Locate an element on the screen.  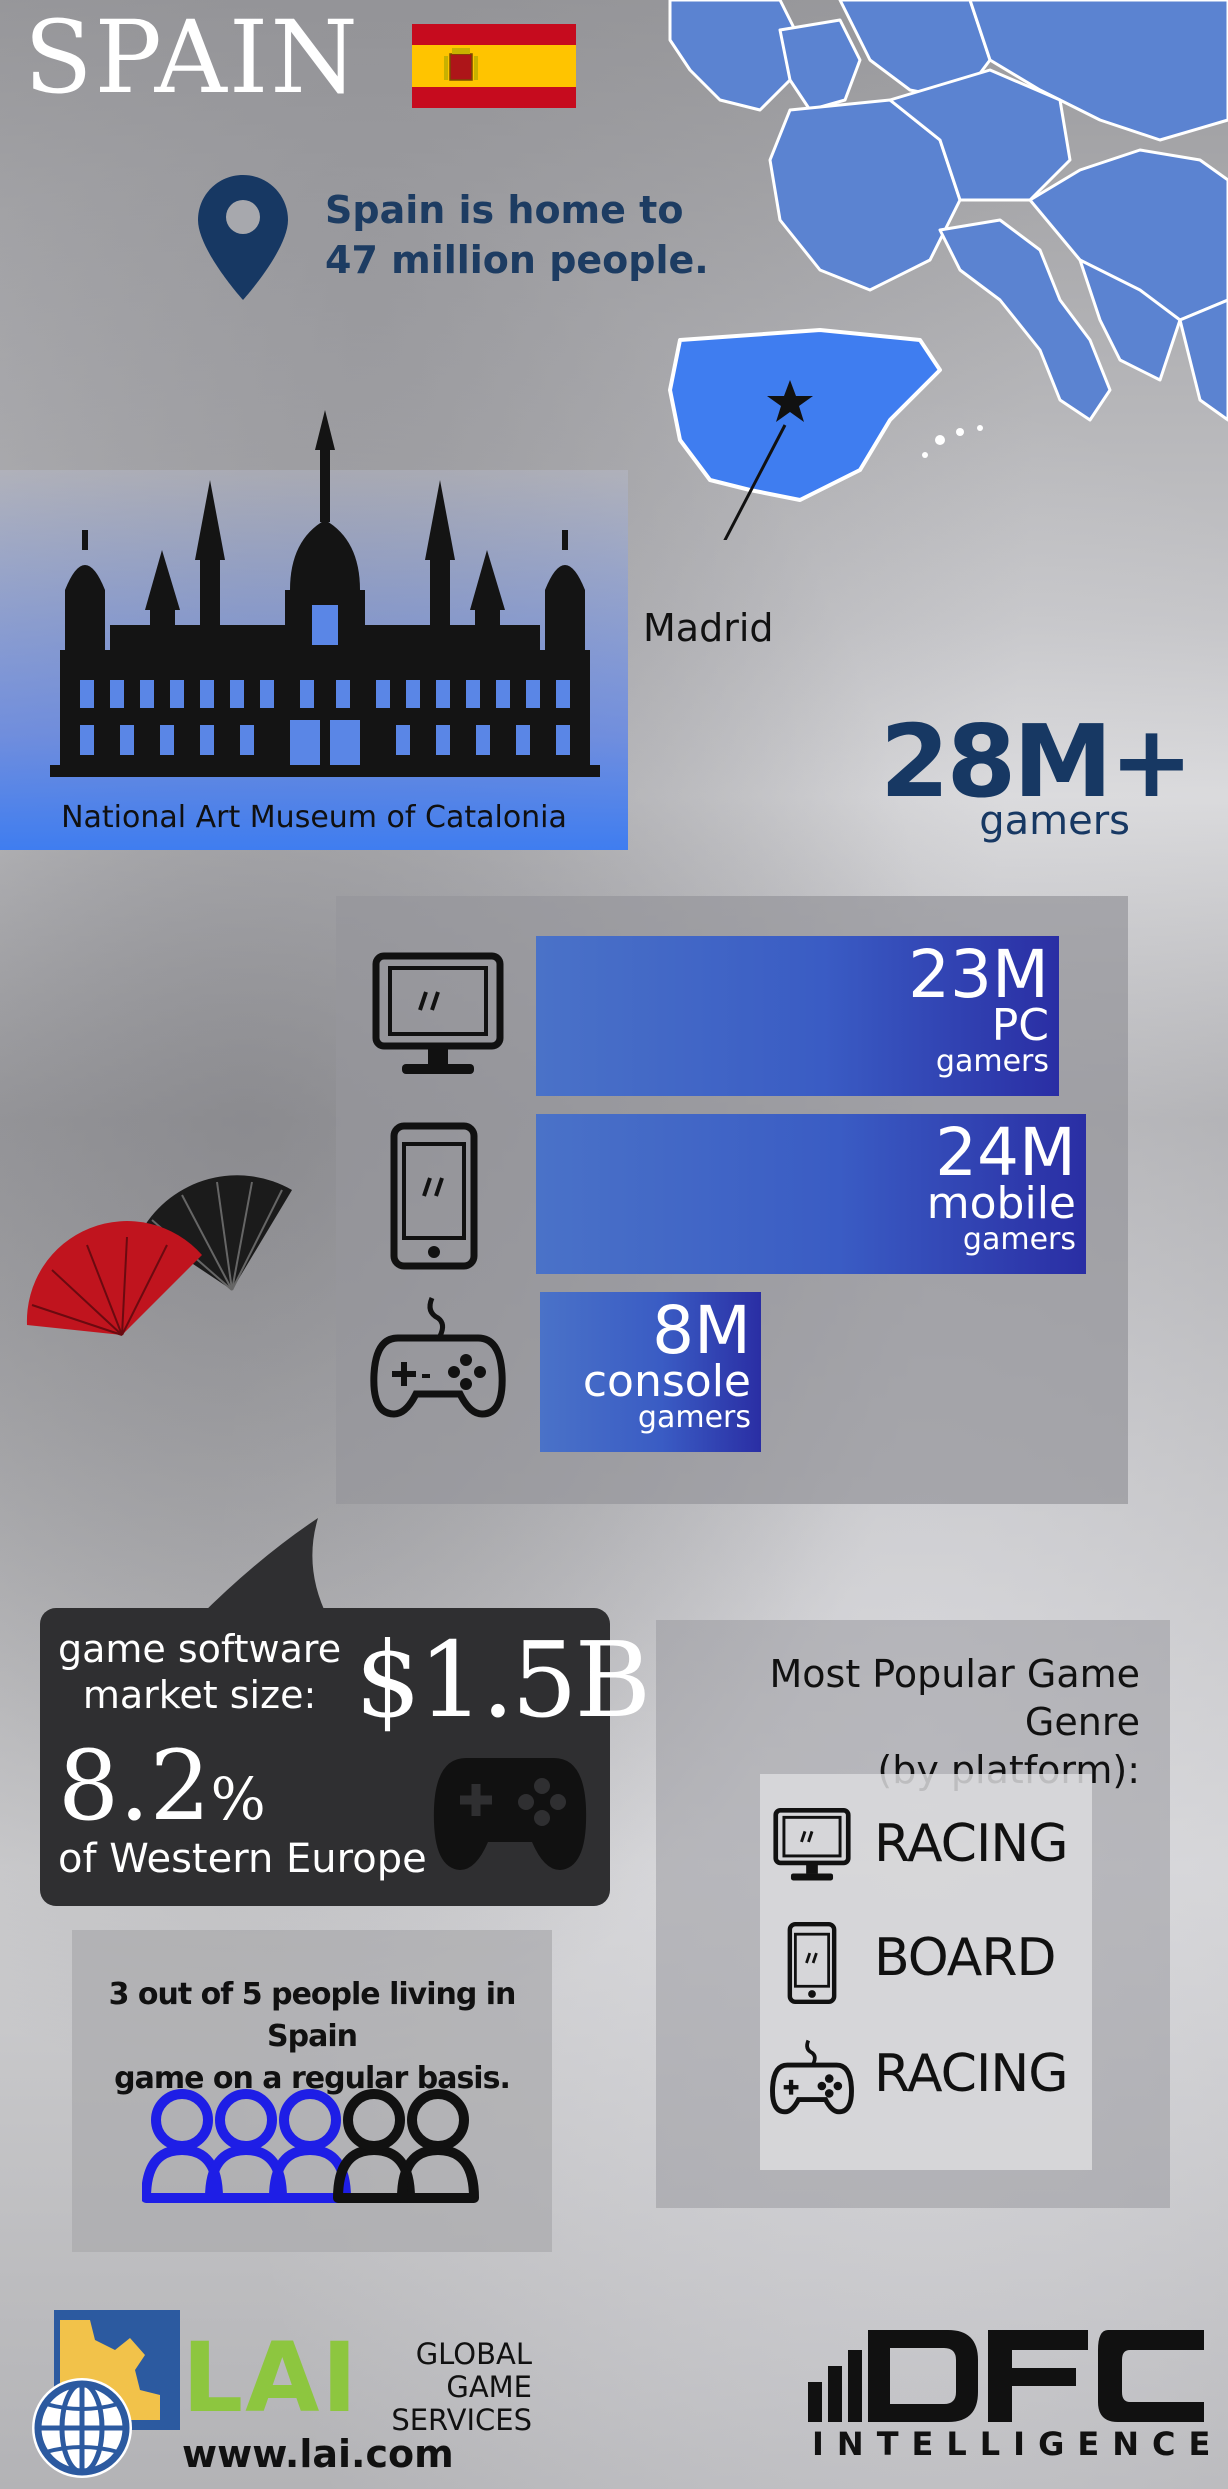
genre-title: Most Popular Game Genre (by platform): is located at coordinates (900, 1722).